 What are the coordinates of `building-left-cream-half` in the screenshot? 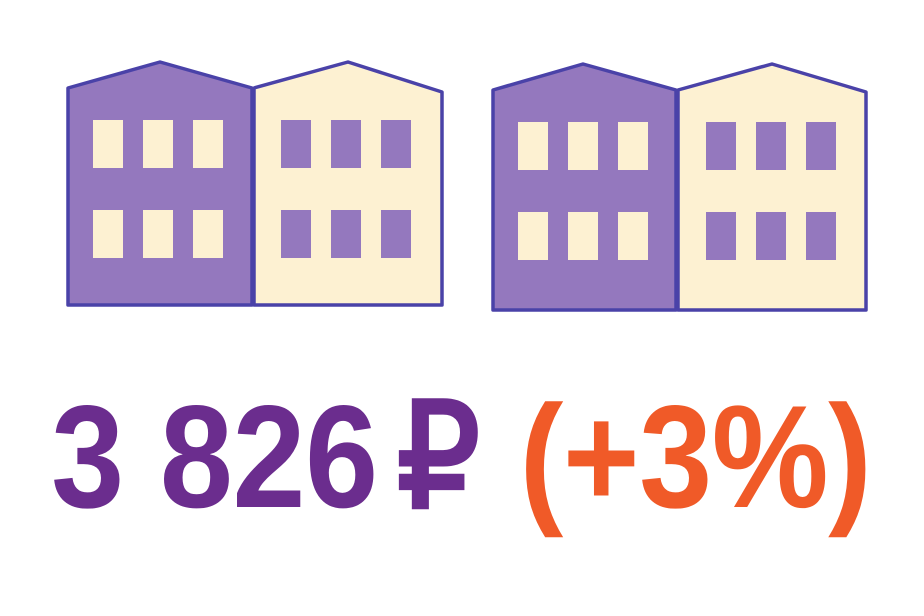 It's located at (348, 183).